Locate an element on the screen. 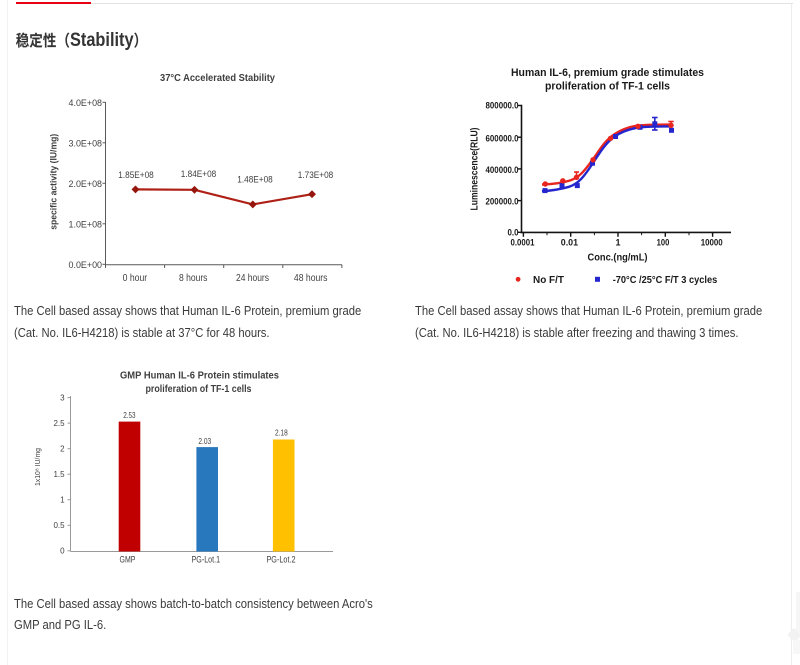  svg-text: 2.0E+08 is located at coordinates (86, 184).